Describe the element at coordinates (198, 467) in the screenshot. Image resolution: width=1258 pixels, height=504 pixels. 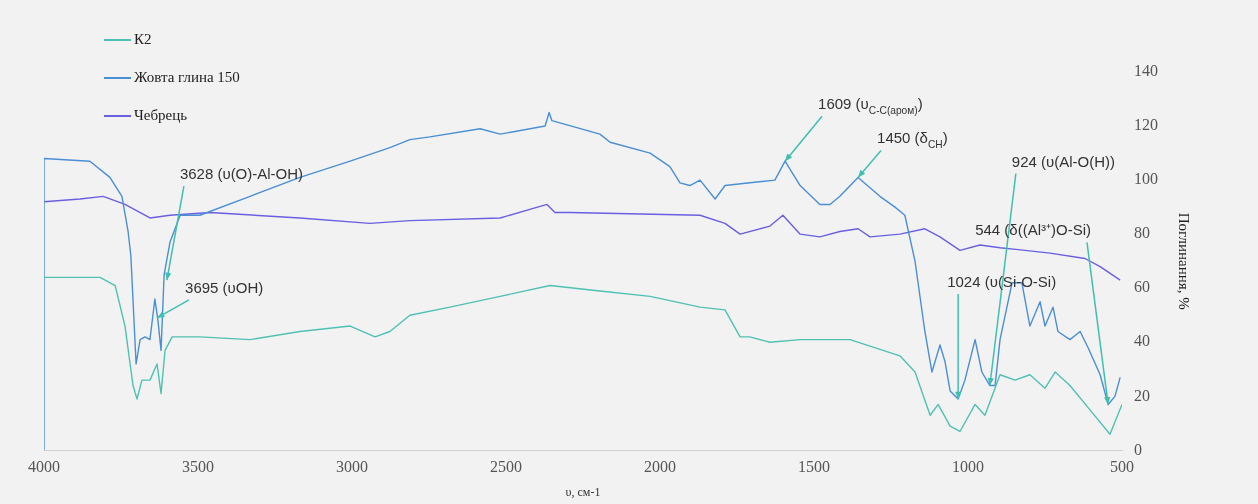
I see `x-tick-label: 3500` at that location.